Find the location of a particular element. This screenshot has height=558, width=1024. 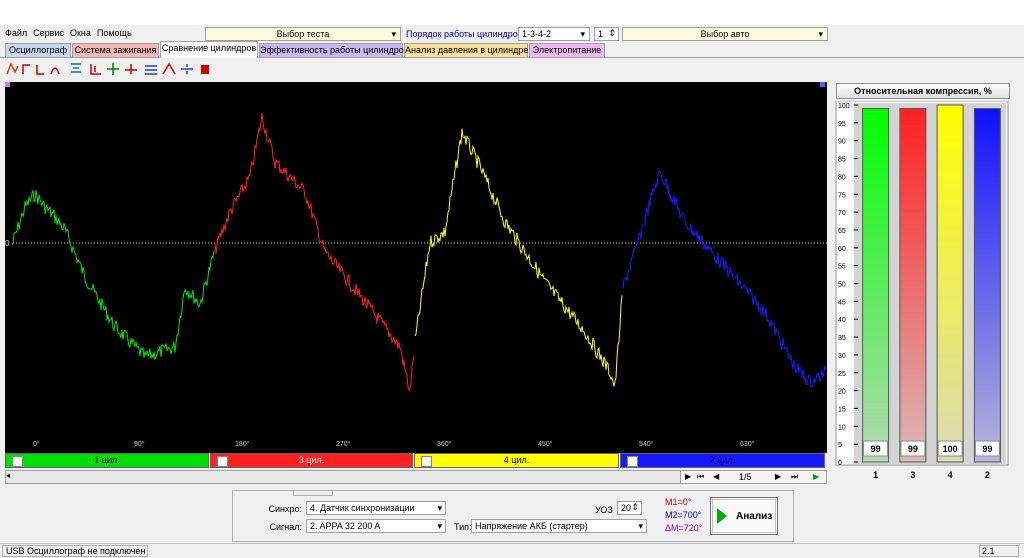

tab: Сравнение цилиндров is located at coordinates (209, 49).